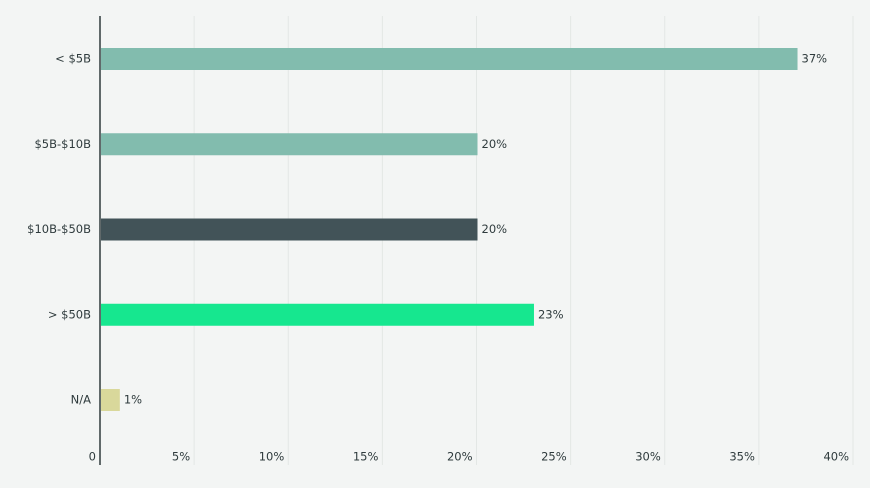 This screenshot has width=870, height=488. Describe the element at coordinates (272, 457) in the screenshot. I see `x-tick-label: 10%` at that location.